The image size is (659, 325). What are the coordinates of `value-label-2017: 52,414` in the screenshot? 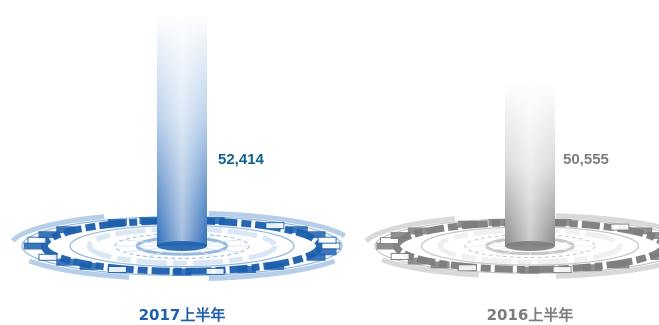 It's located at (241, 159).